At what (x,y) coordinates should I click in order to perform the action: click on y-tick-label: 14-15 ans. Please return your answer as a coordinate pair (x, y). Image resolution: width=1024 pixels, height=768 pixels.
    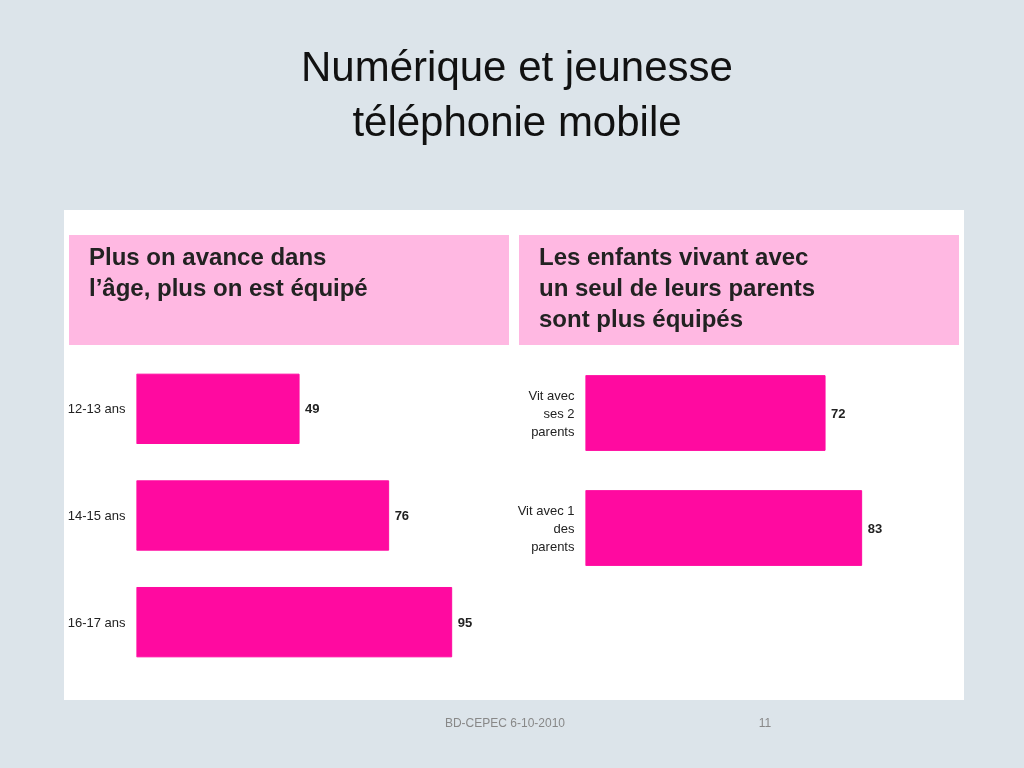
    Looking at the image, I should click on (96, 515).